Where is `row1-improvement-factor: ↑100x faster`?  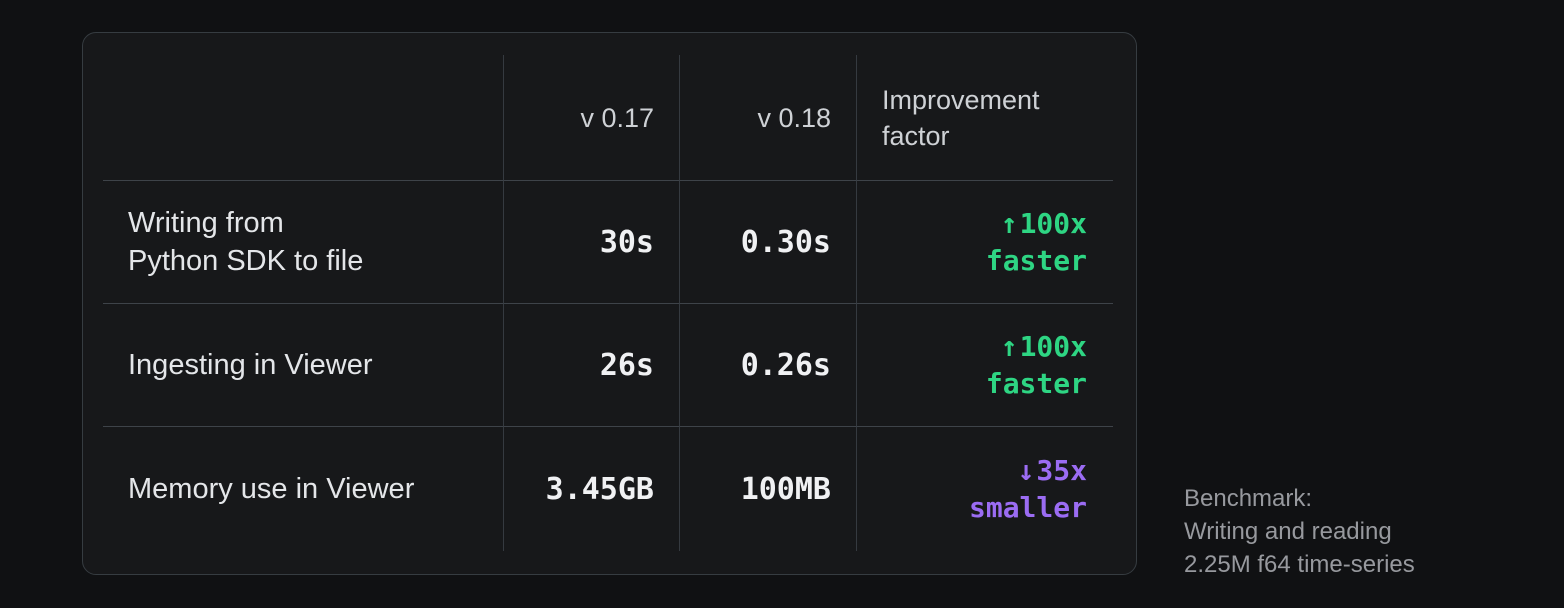 row1-improvement-factor: ↑100x faster is located at coordinates (985, 242).